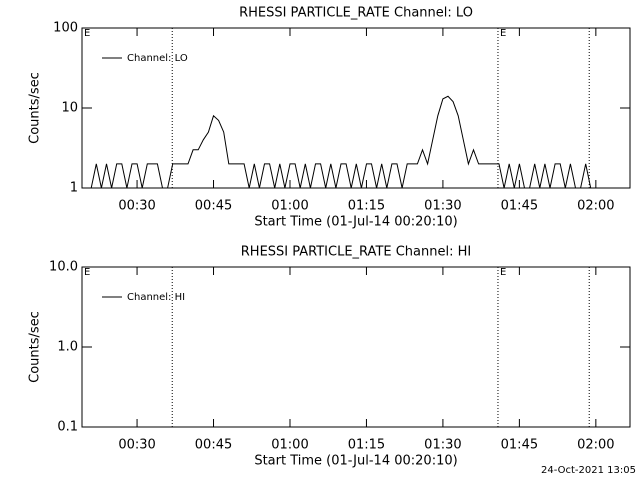 Image resolution: width=640 pixels, height=480 pixels. I want to click on y-tick-label: 0.1, so click(67, 427).